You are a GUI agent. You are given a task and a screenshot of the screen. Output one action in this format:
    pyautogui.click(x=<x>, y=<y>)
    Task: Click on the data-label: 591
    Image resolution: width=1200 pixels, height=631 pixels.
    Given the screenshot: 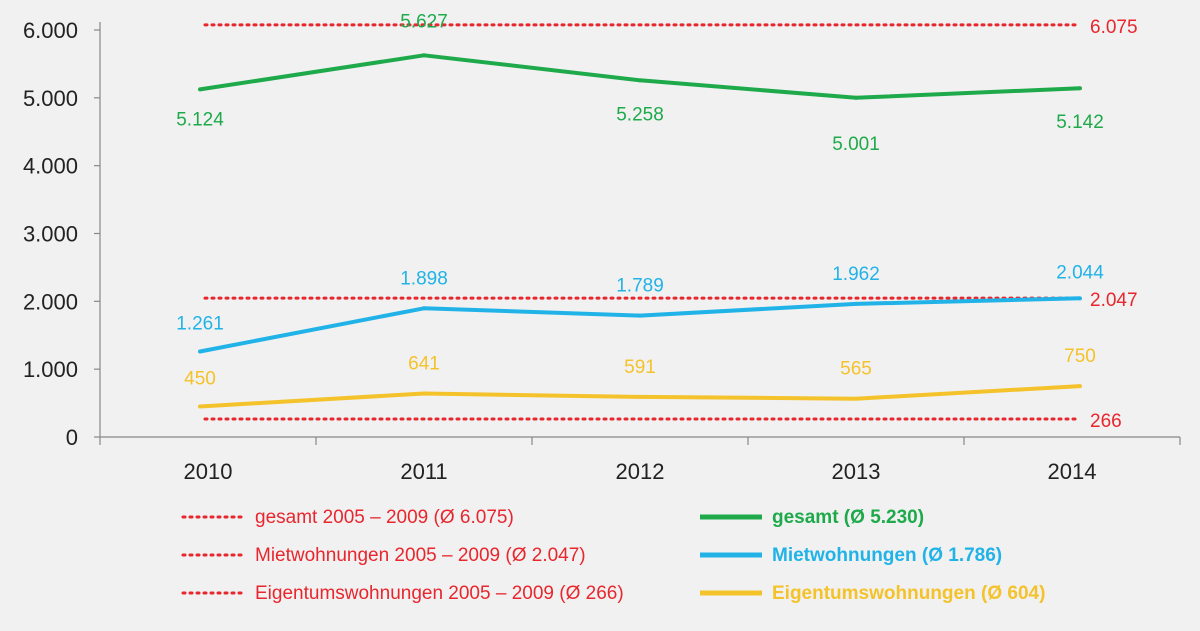 What is the action you would take?
    pyautogui.click(x=640, y=367)
    